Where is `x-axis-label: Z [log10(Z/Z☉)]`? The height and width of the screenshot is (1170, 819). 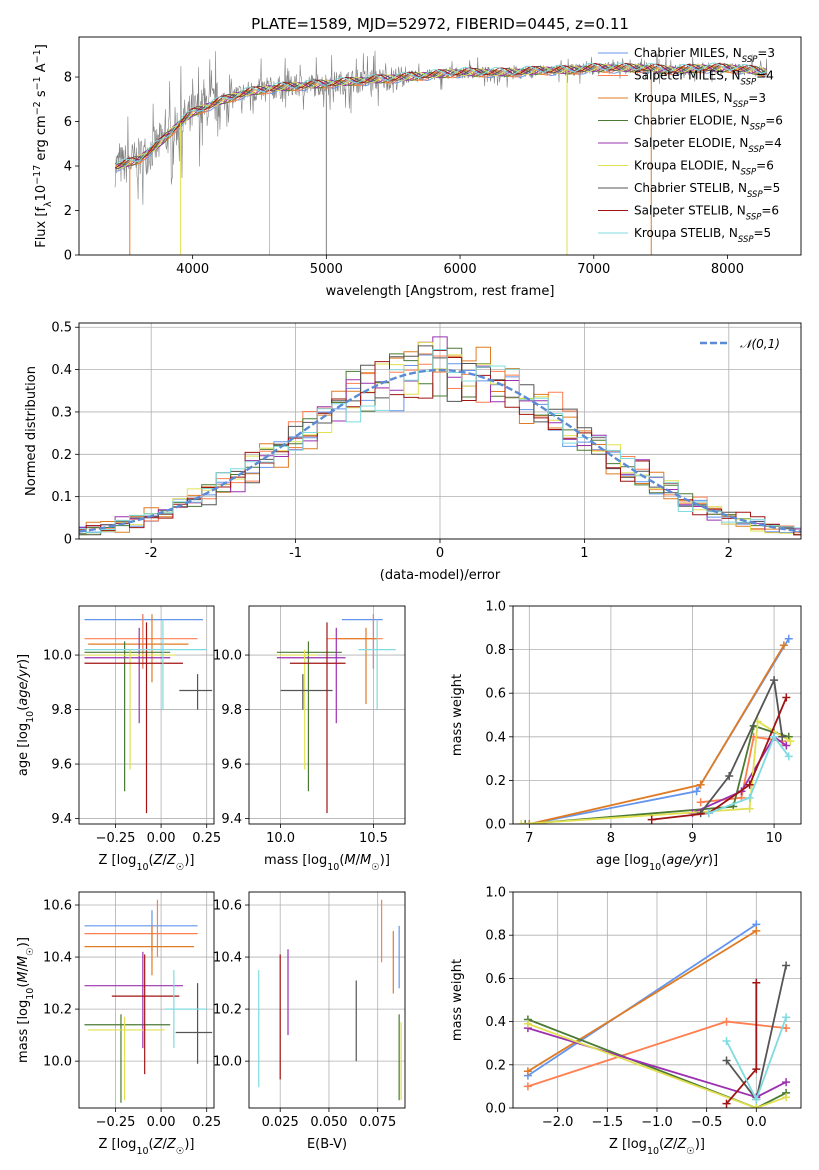 x-axis-label: Z [log10(Z/Z☉)] is located at coordinates (147, 1147).